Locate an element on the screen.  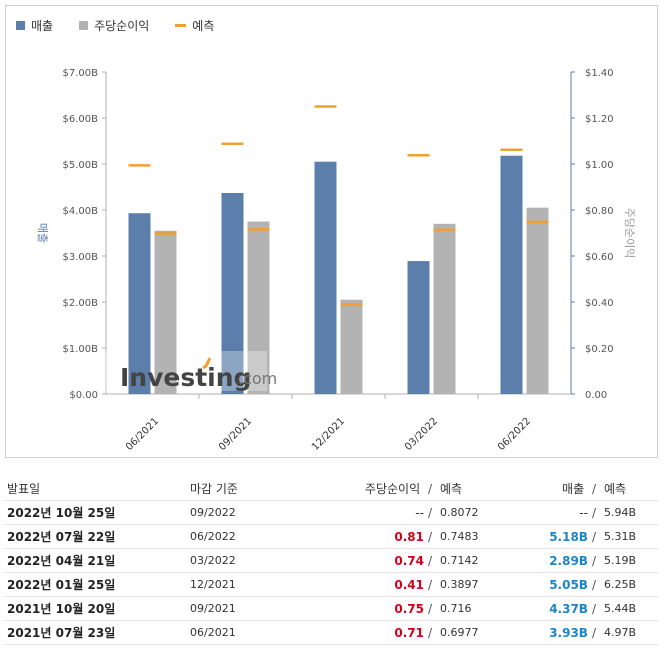
cell-eps-value: 0.71 is located at coordinates (409, 632).